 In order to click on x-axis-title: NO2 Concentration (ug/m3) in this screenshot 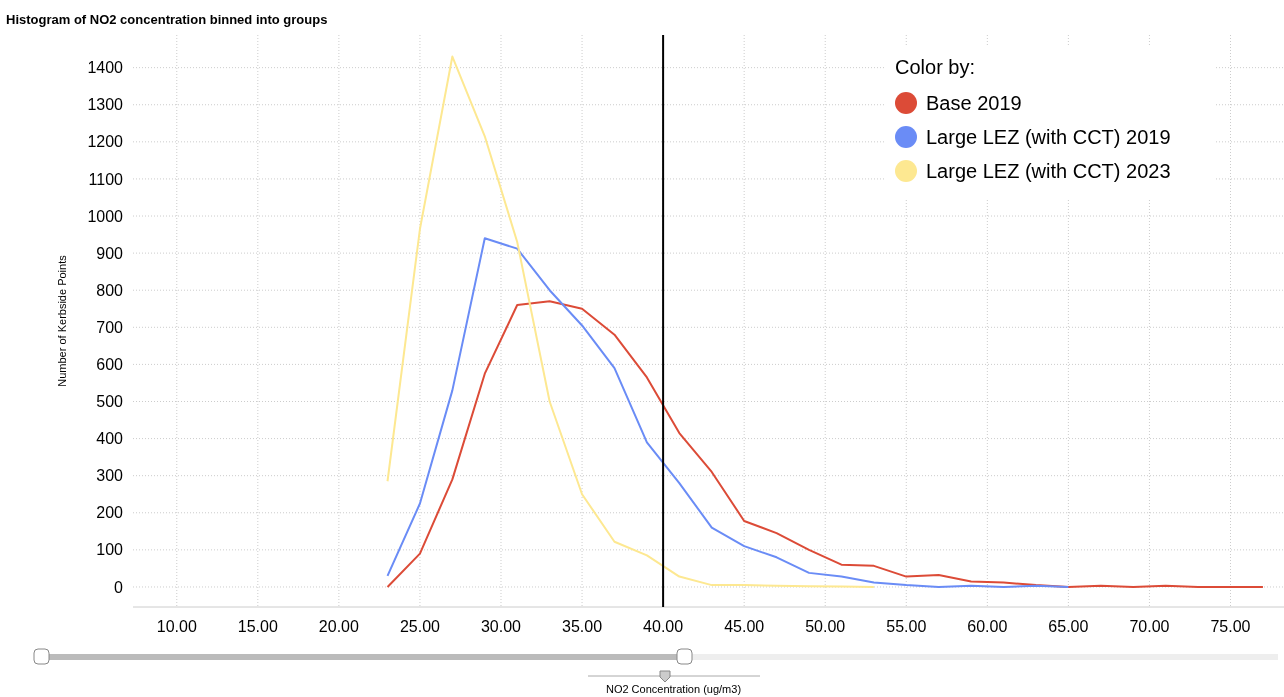, I will do `click(673, 689)`.